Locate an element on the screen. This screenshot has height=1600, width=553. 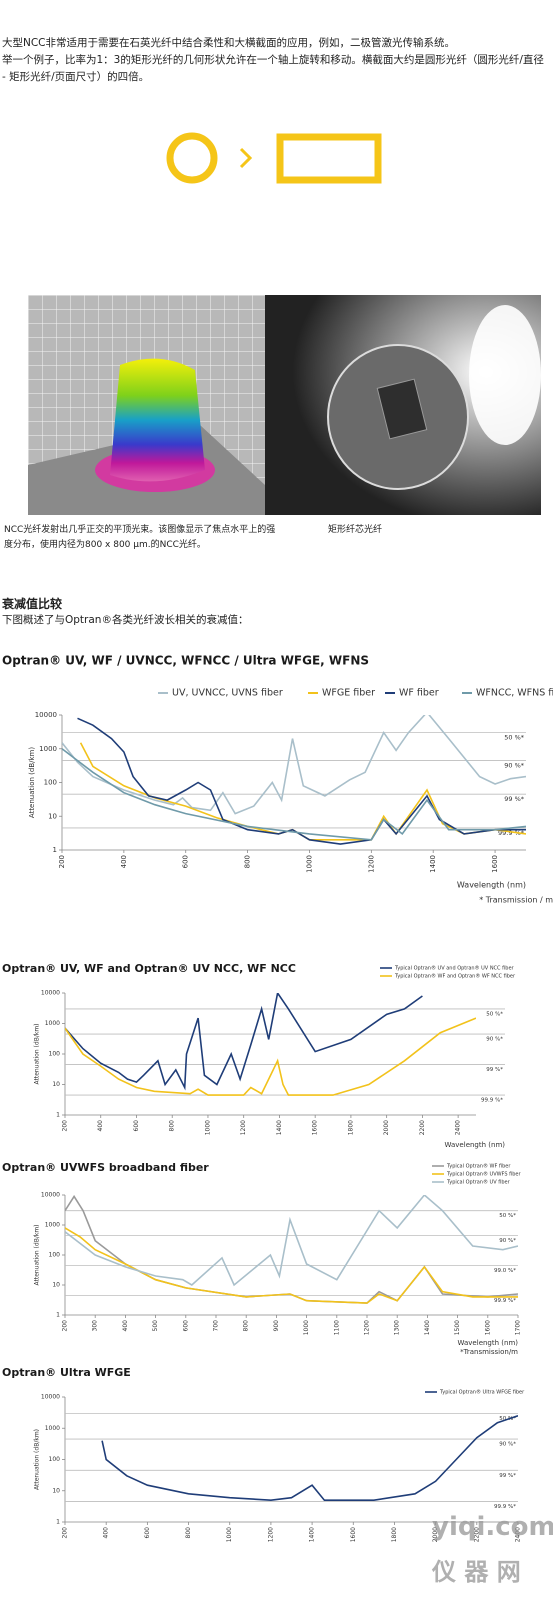
legend-label: WF fiber is located at coordinates (419, 693).